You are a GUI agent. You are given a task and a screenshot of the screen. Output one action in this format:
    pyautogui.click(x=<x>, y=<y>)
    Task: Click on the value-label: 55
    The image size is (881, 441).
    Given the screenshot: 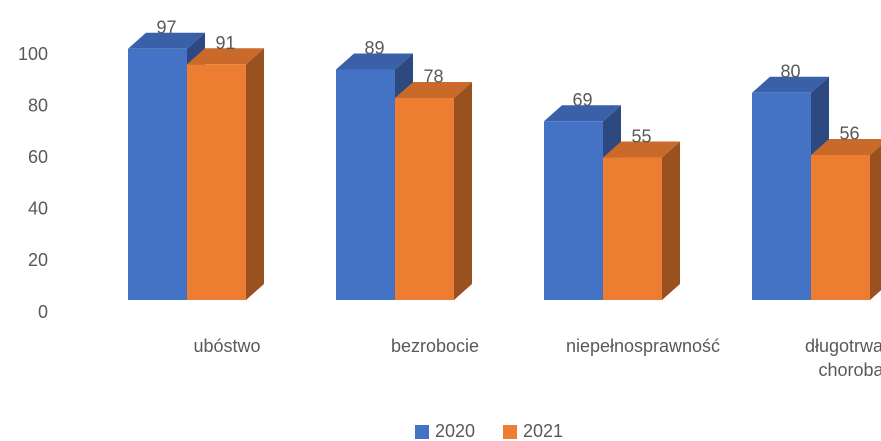 What is the action you would take?
    pyautogui.click(x=641, y=136)
    